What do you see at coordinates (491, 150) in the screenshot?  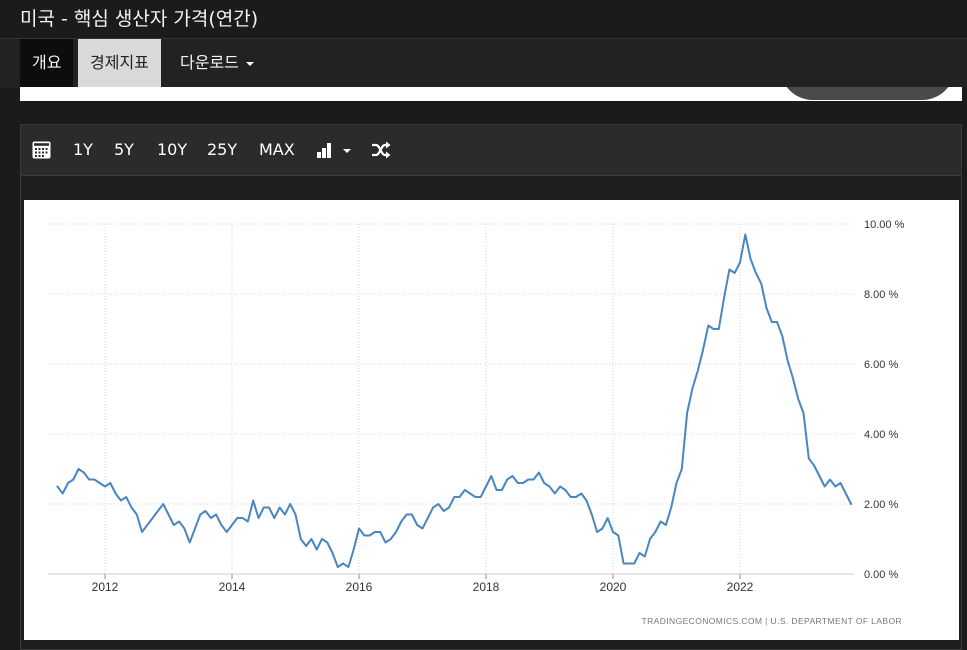 I see `chart-toolbar: 1Y 5Y 10Y 25Y MAX` at bounding box center [491, 150].